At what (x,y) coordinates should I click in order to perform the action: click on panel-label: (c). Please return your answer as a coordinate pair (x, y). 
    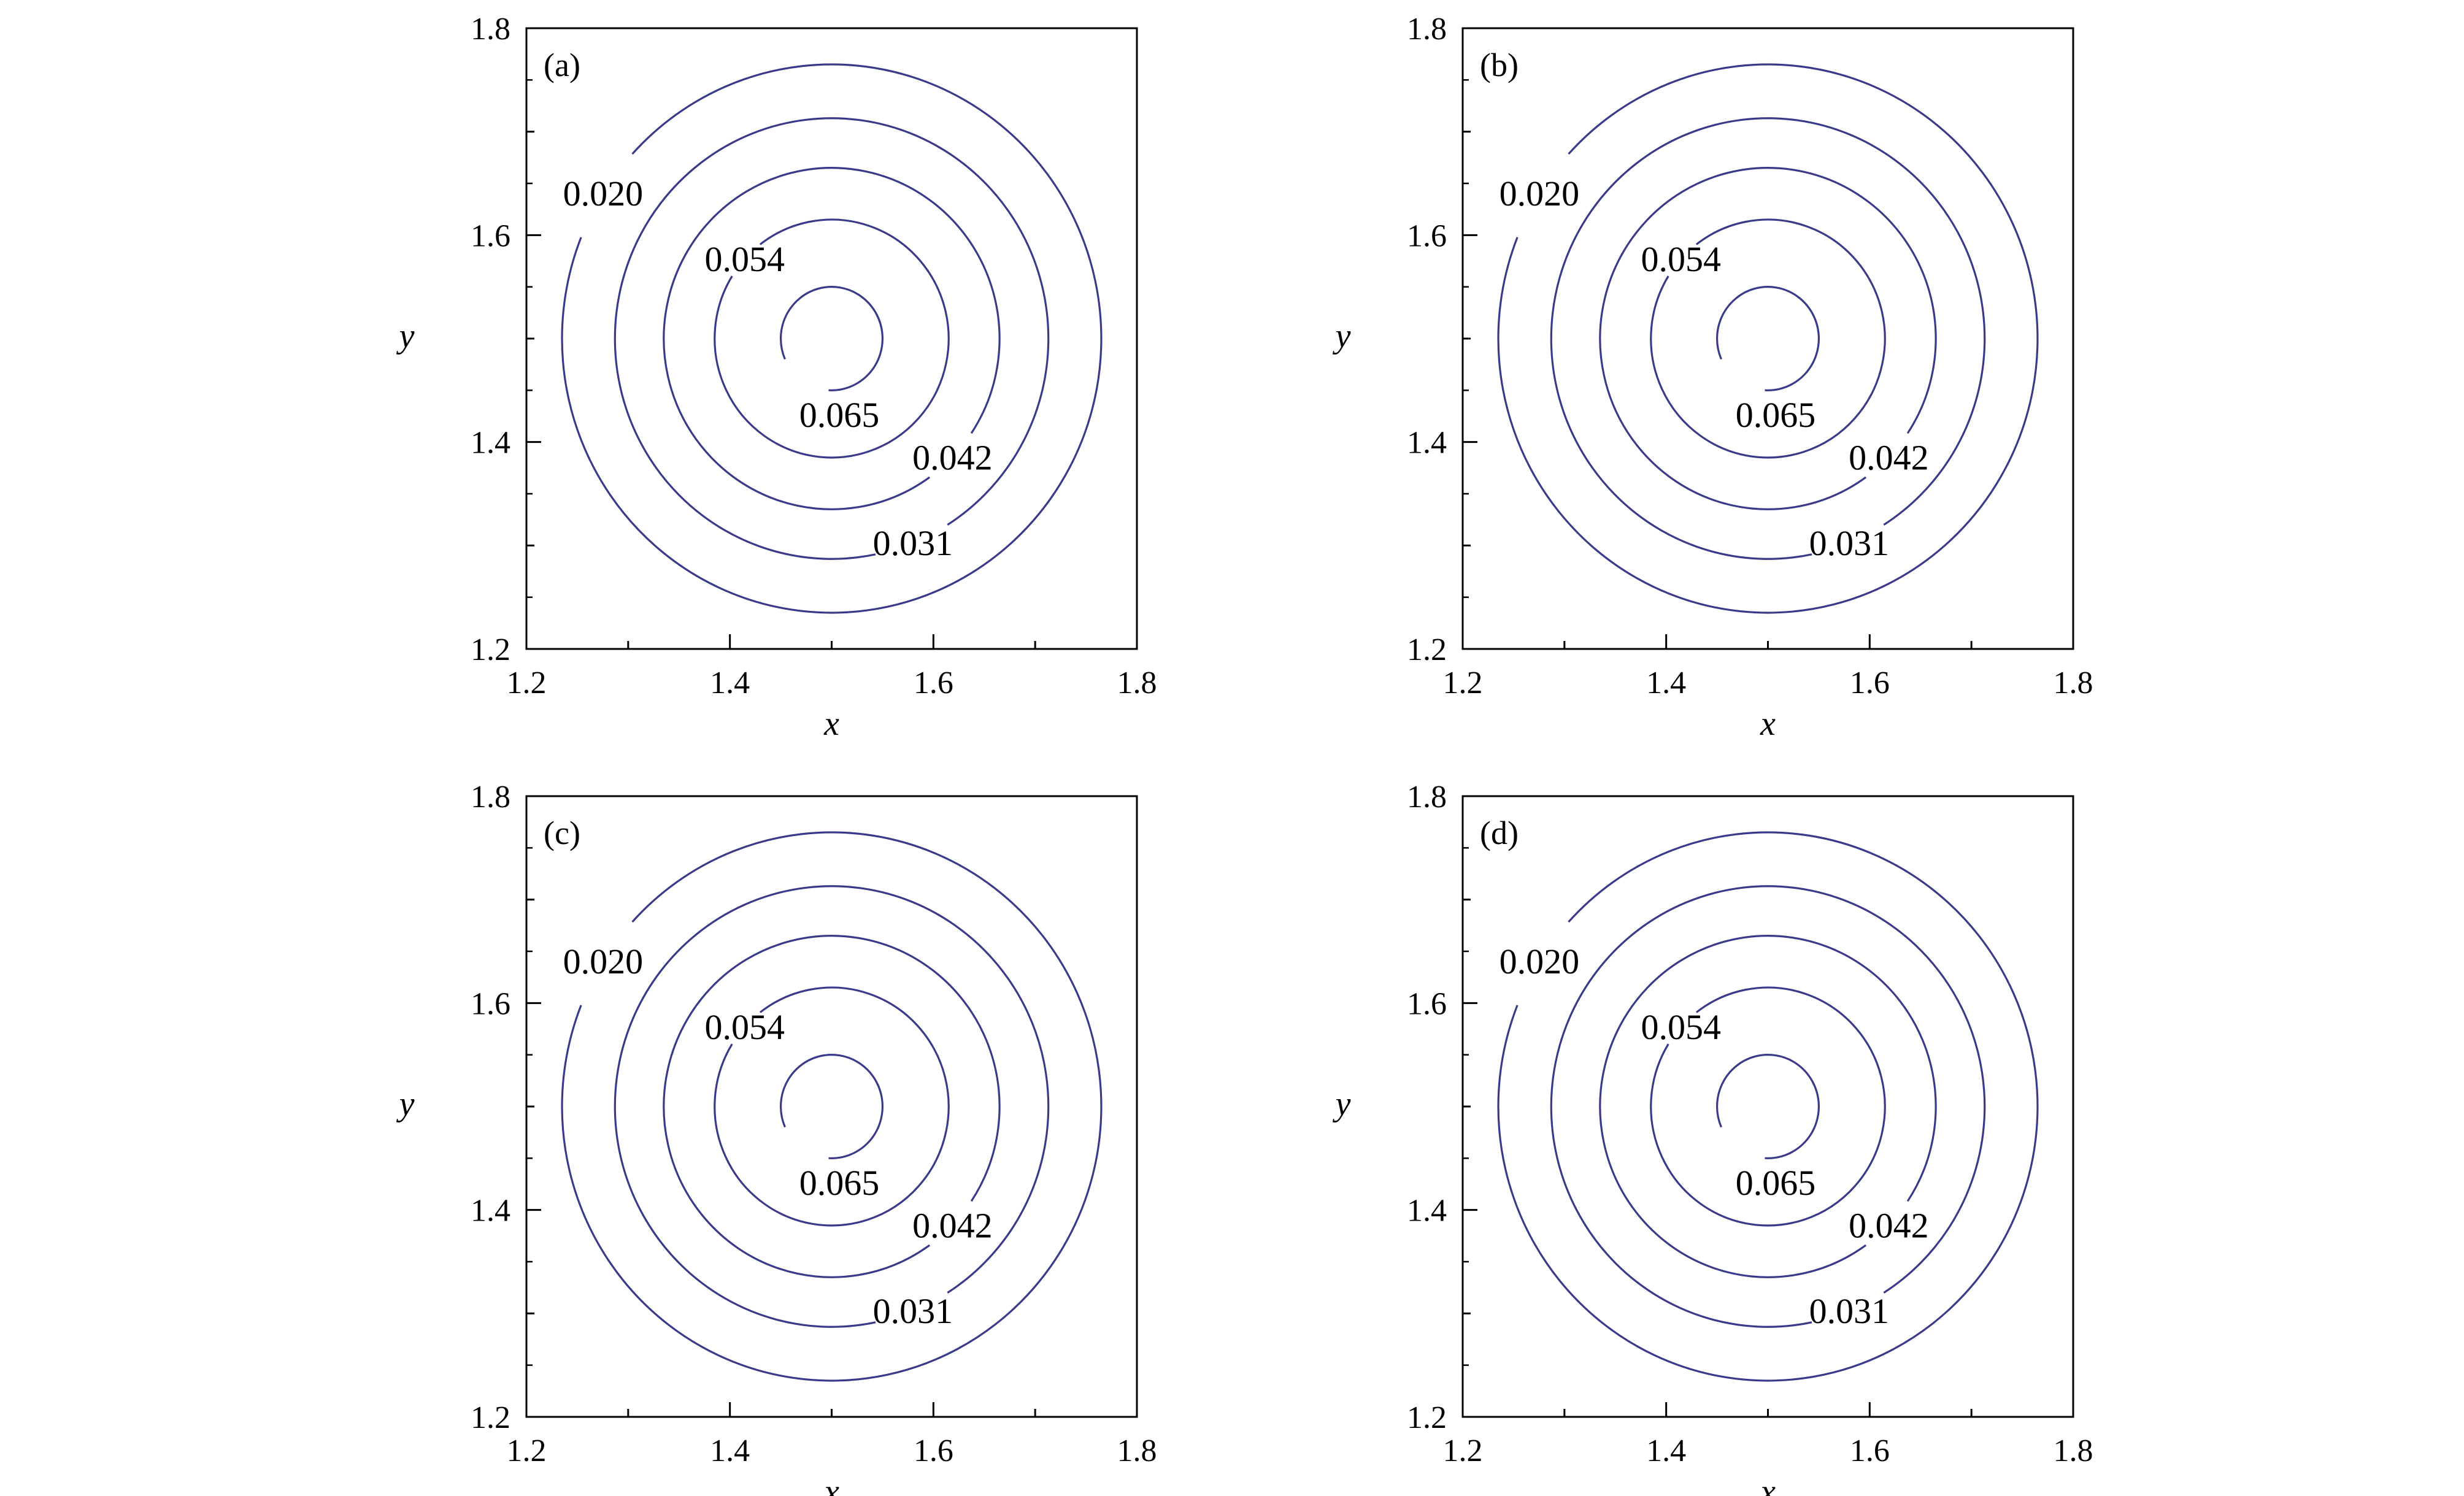
    Looking at the image, I should click on (562, 833).